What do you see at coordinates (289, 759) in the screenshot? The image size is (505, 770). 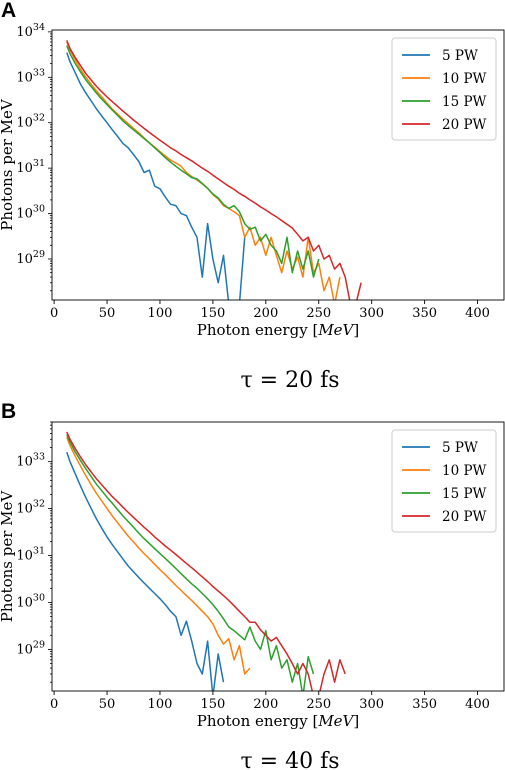 I see `caption-b: τ = 40 fs` at bounding box center [289, 759].